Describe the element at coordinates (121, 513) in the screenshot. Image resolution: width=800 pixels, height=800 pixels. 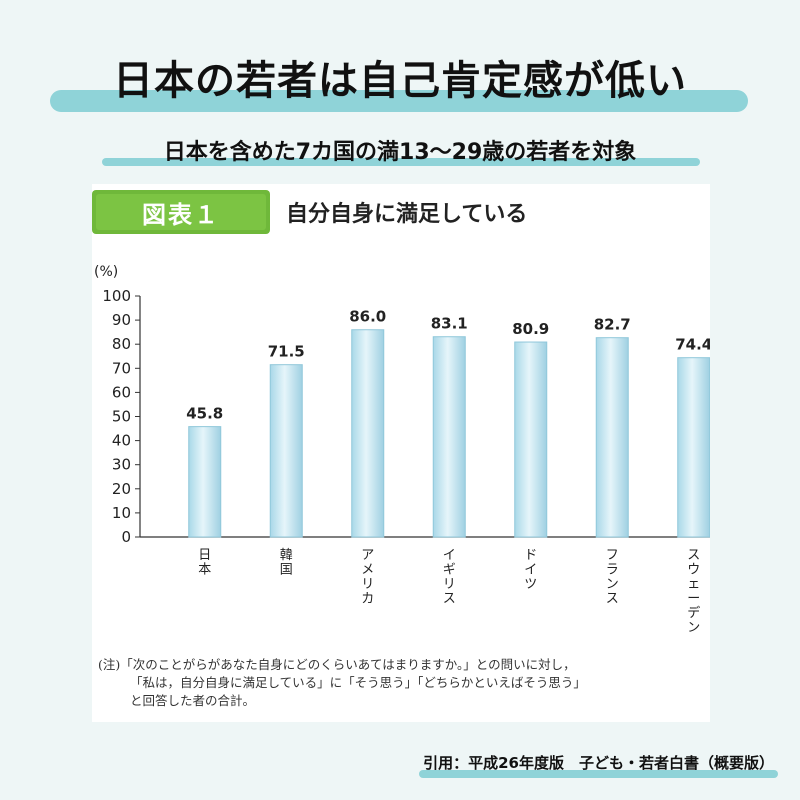
I see `y-tick-label: 10` at that location.